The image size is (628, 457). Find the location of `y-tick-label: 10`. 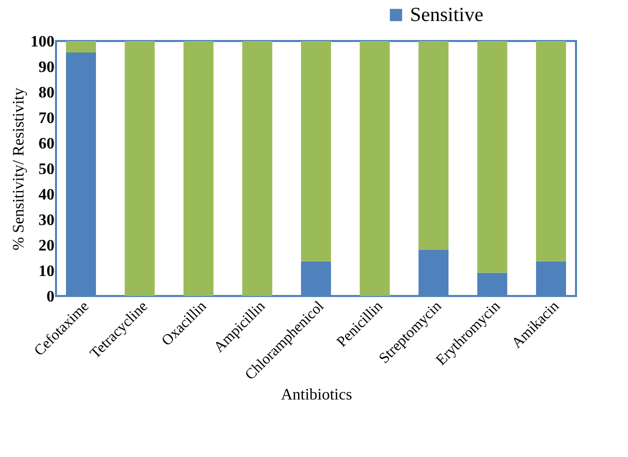

y-tick-label: 10 is located at coordinates (46, 271).